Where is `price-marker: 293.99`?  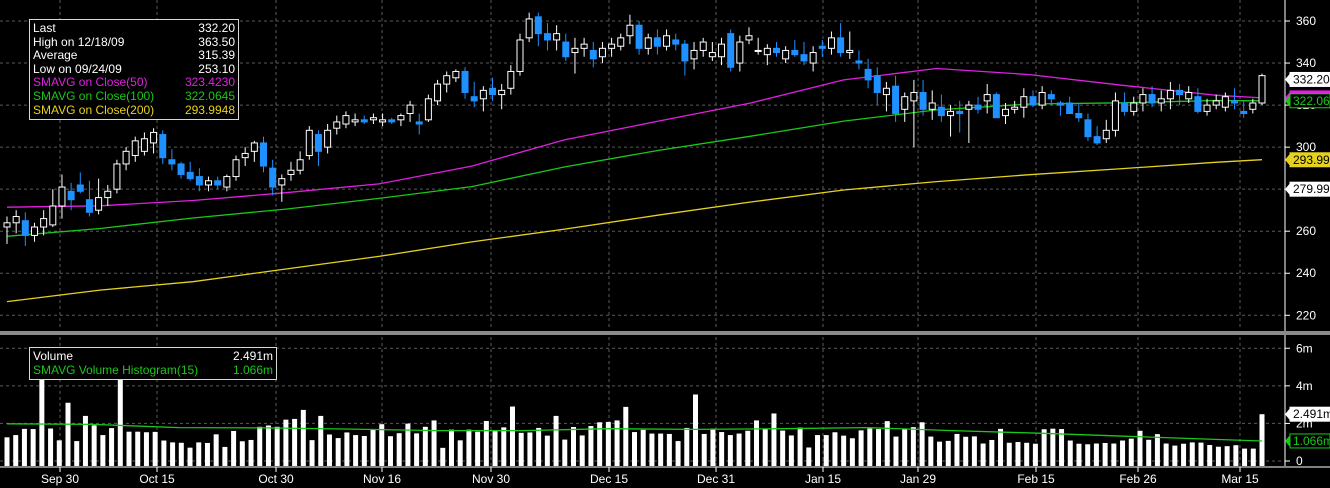 price-marker: 293.99 is located at coordinates (1311, 160).